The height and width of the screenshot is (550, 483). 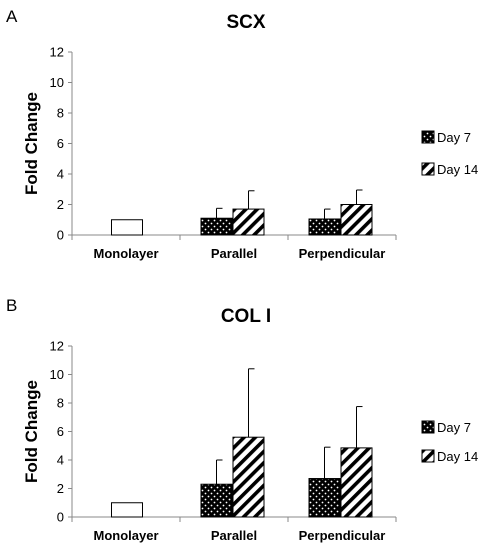 What do you see at coordinates (245, 22) in the screenshot?
I see `chart-title: SCX` at bounding box center [245, 22].